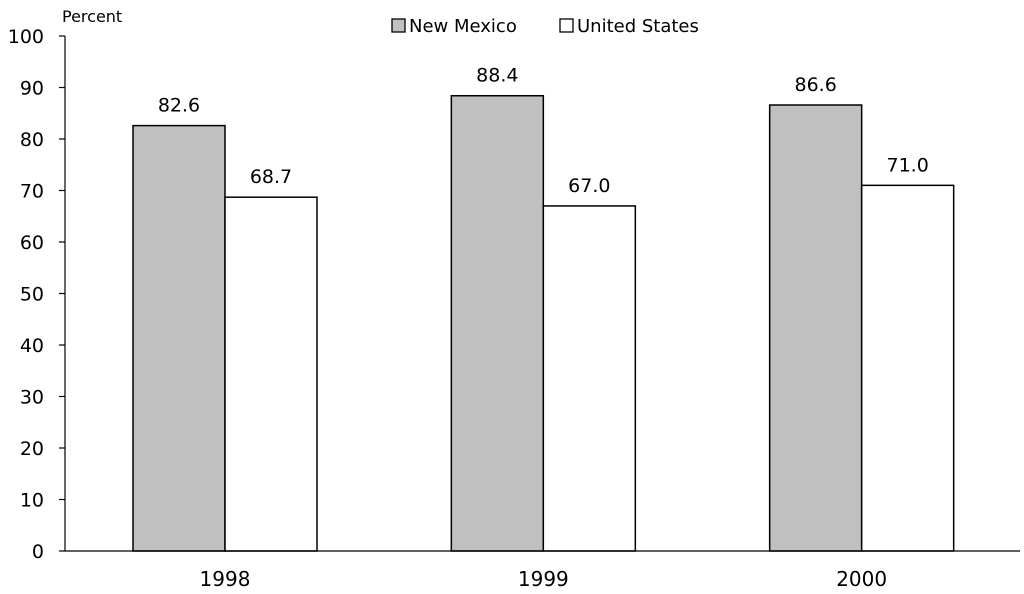 The height and width of the screenshot is (594, 1024). What do you see at coordinates (32, 295) in the screenshot?
I see `y-tick-label: 50` at bounding box center [32, 295].